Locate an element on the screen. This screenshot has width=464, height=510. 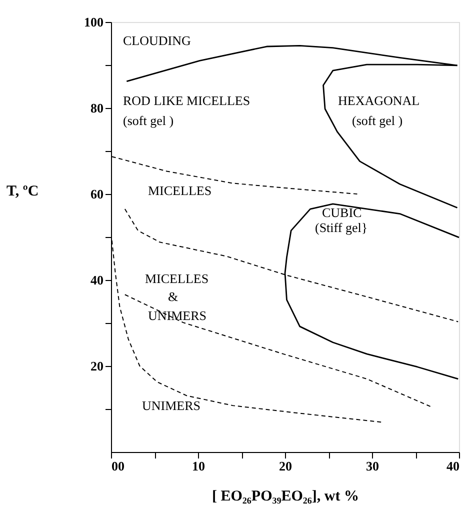
y-axis-title: T, ºC is located at coordinates (22, 192).